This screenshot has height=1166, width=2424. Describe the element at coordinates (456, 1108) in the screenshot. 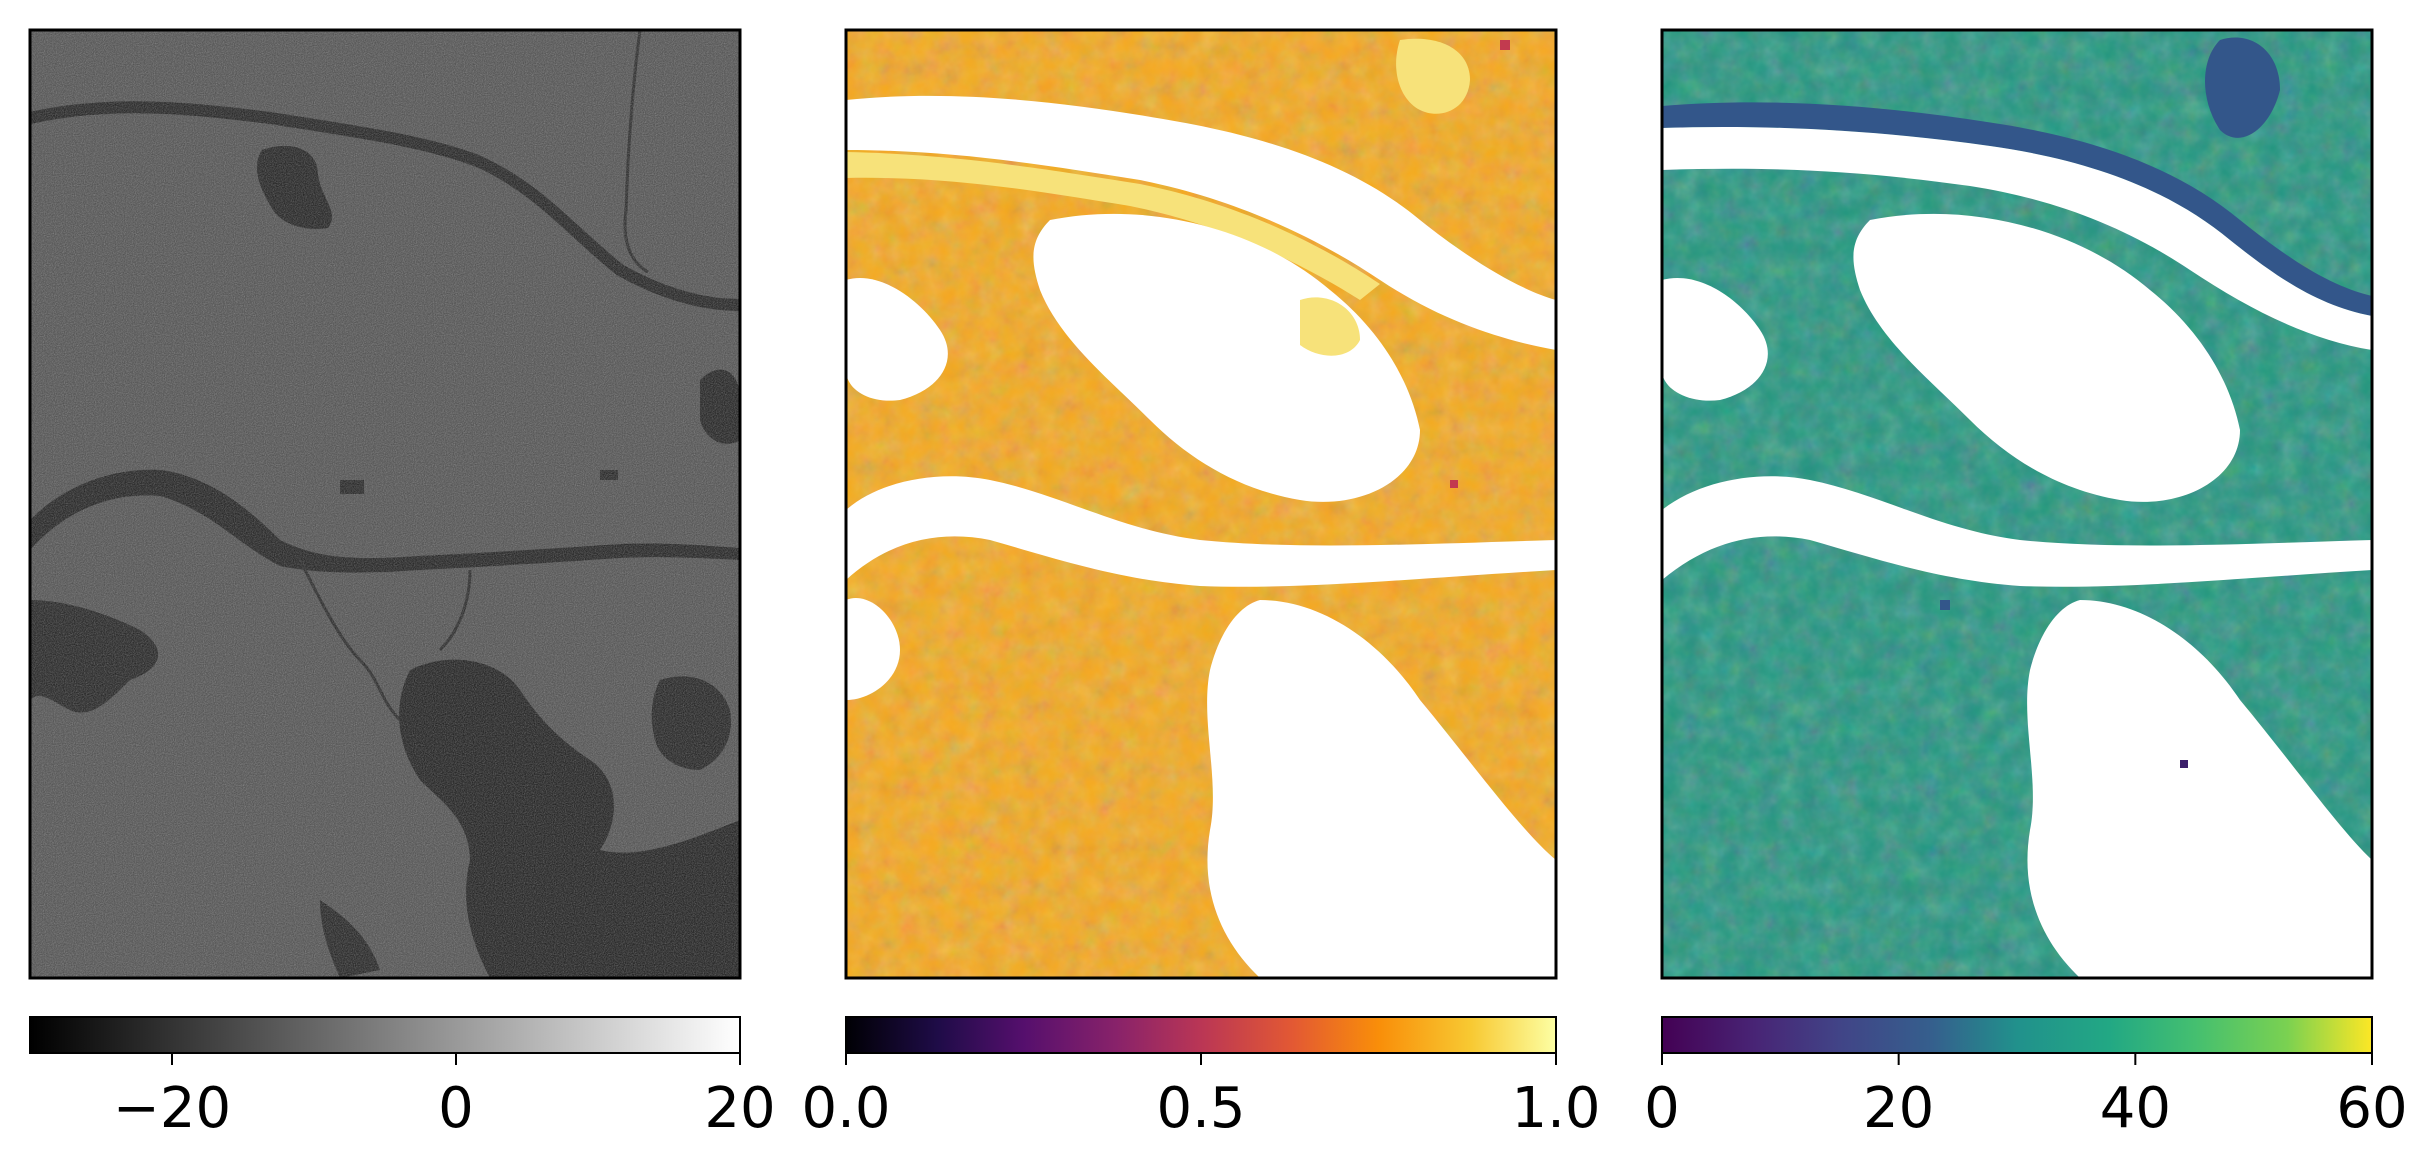

I see `colorbar-gray-tick-label: 0` at that location.